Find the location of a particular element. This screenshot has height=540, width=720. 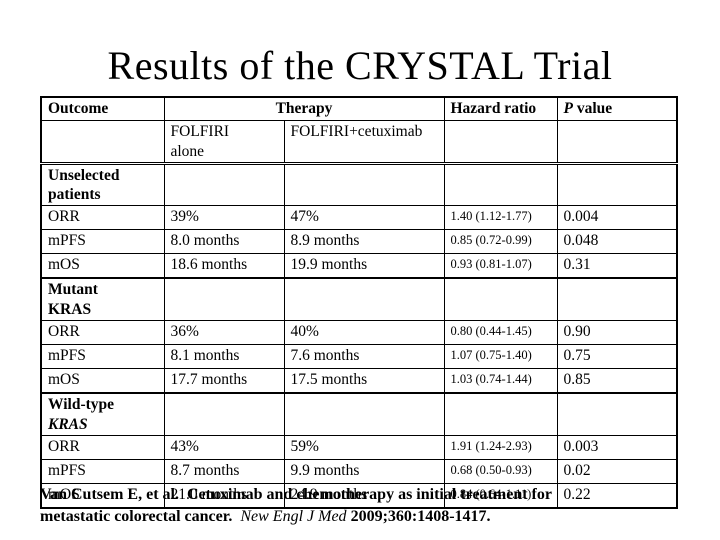

col-header-therapy: Therapy is located at coordinates (304, 108).